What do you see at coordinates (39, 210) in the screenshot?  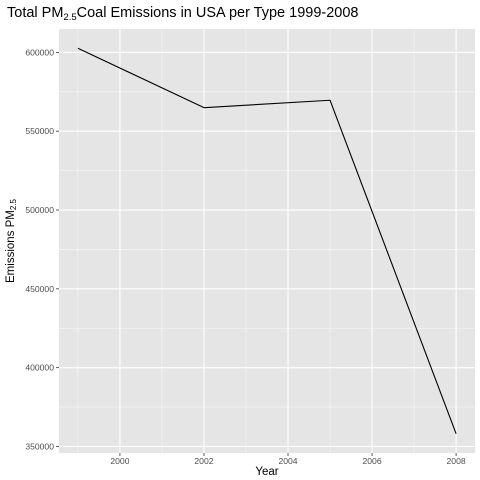 I see `y-tick-label: 500000` at bounding box center [39, 210].